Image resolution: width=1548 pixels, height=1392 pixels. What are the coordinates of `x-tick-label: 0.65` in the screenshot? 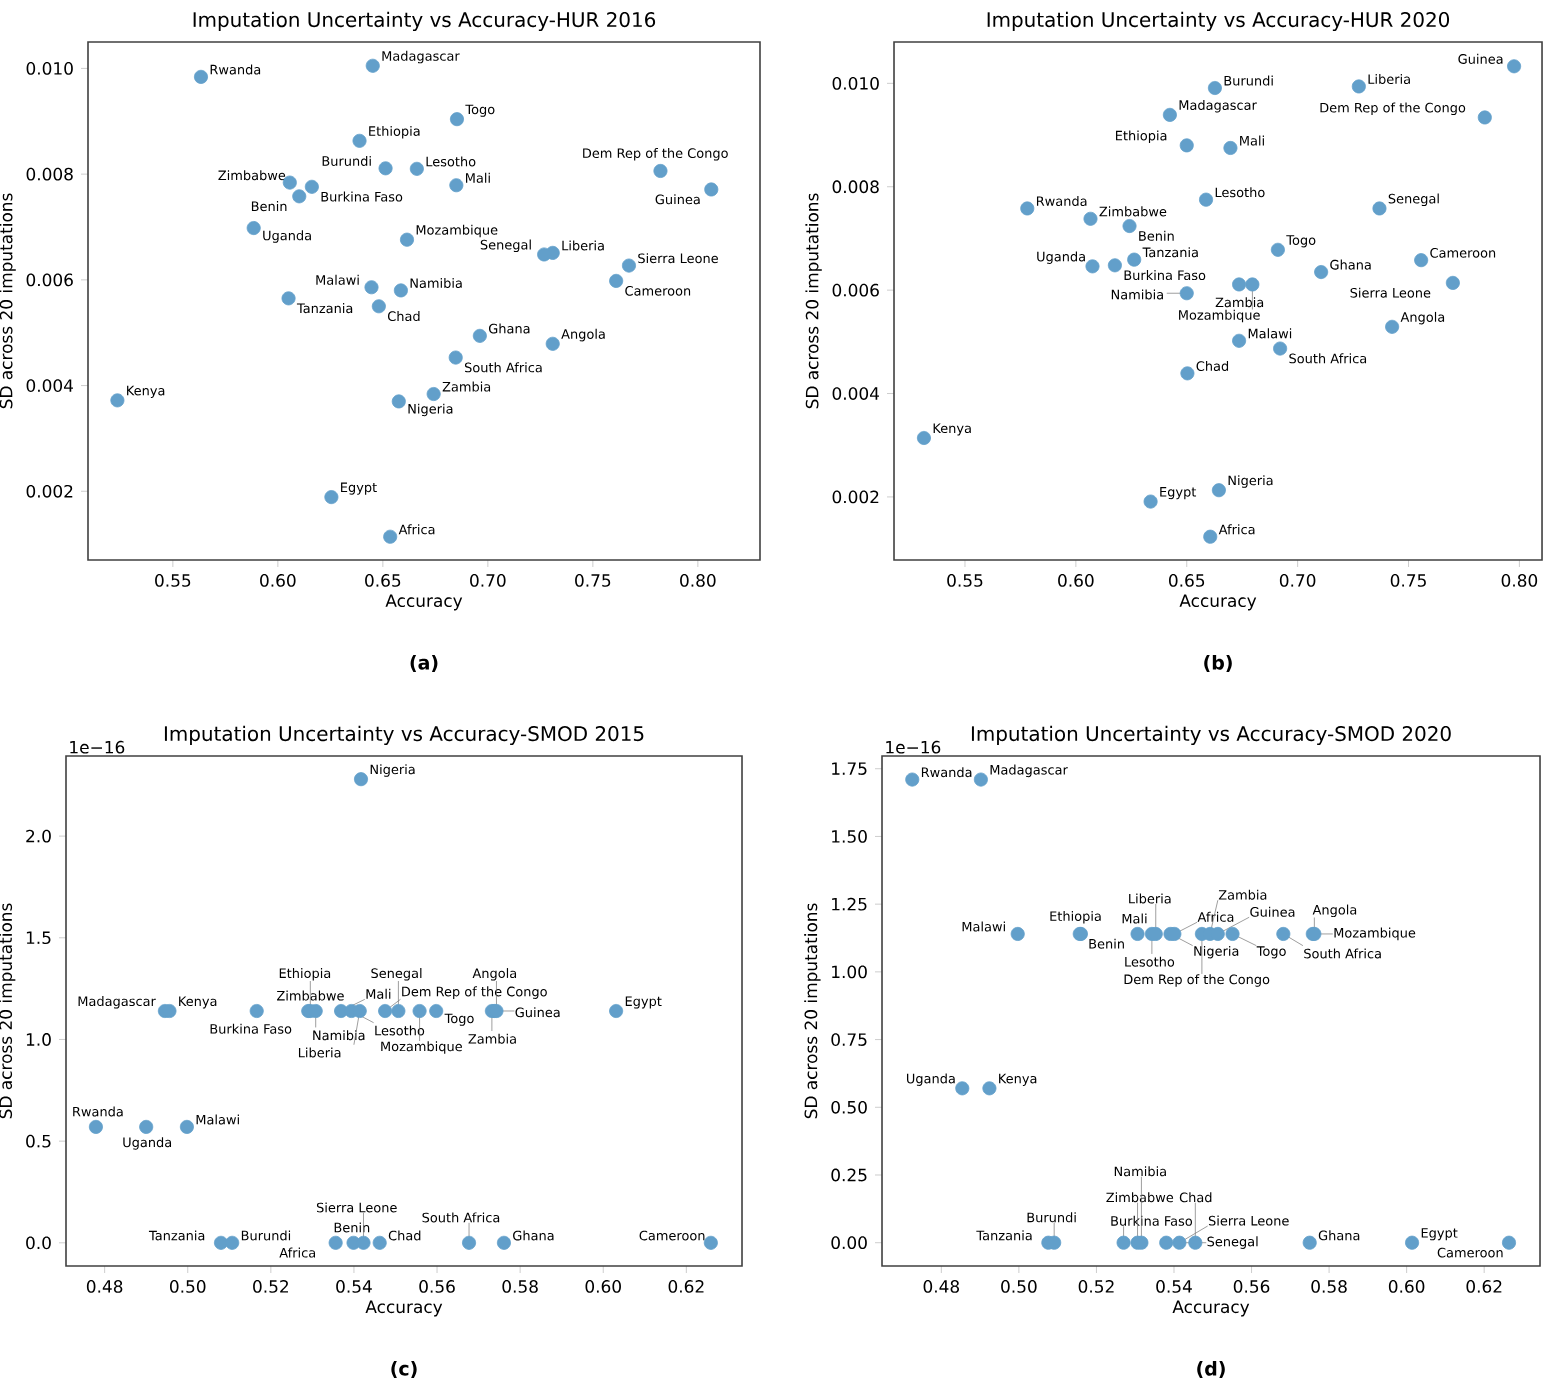 It's located at (383, 580).